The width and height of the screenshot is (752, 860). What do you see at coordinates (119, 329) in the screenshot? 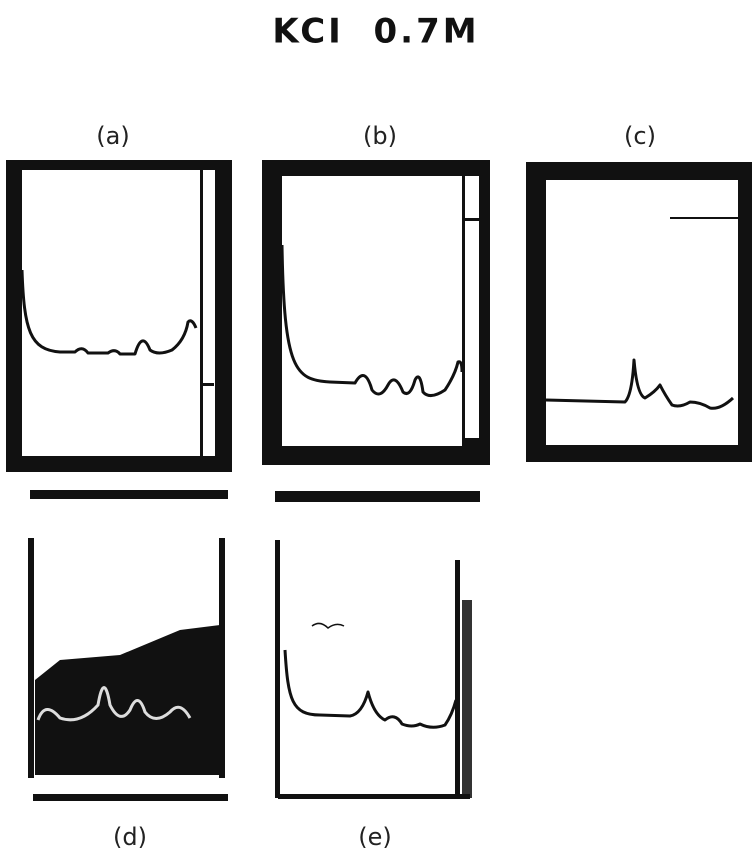
I see `panel-a` at bounding box center [119, 329].